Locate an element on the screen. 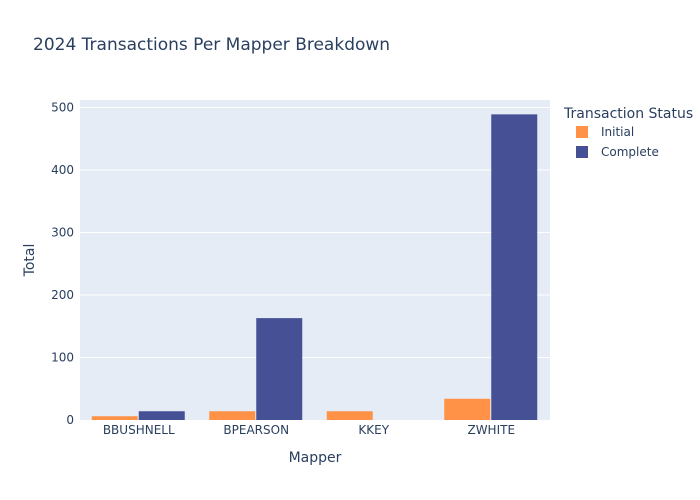 The width and height of the screenshot is (700, 500). legend: Transaction Status Initial Complete is located at coordinates (628, 132).